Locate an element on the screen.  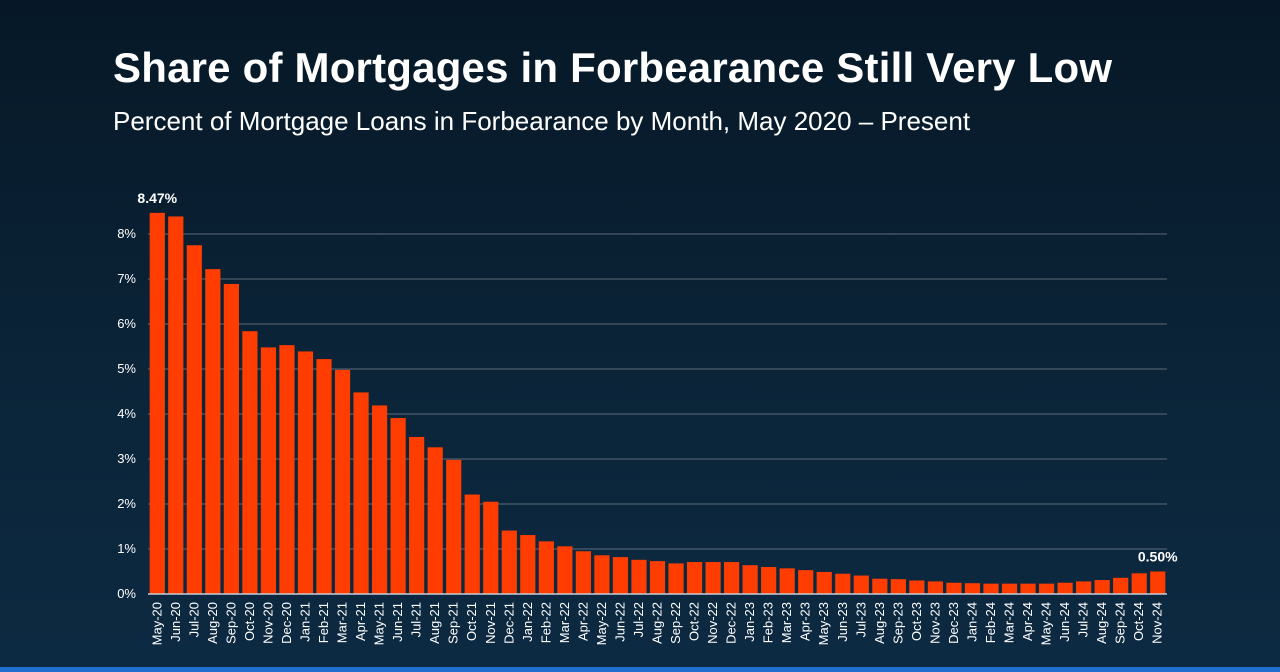
x-tick-label: Jun-20 is located at coordinates (175, 622).